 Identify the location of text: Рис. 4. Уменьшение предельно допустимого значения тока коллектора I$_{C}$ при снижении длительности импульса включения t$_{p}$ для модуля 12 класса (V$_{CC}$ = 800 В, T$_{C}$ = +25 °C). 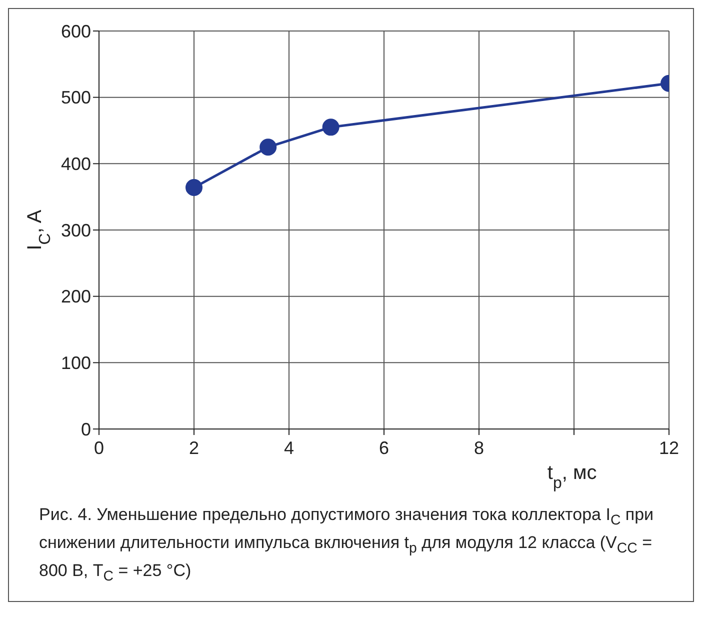
(346, 544).